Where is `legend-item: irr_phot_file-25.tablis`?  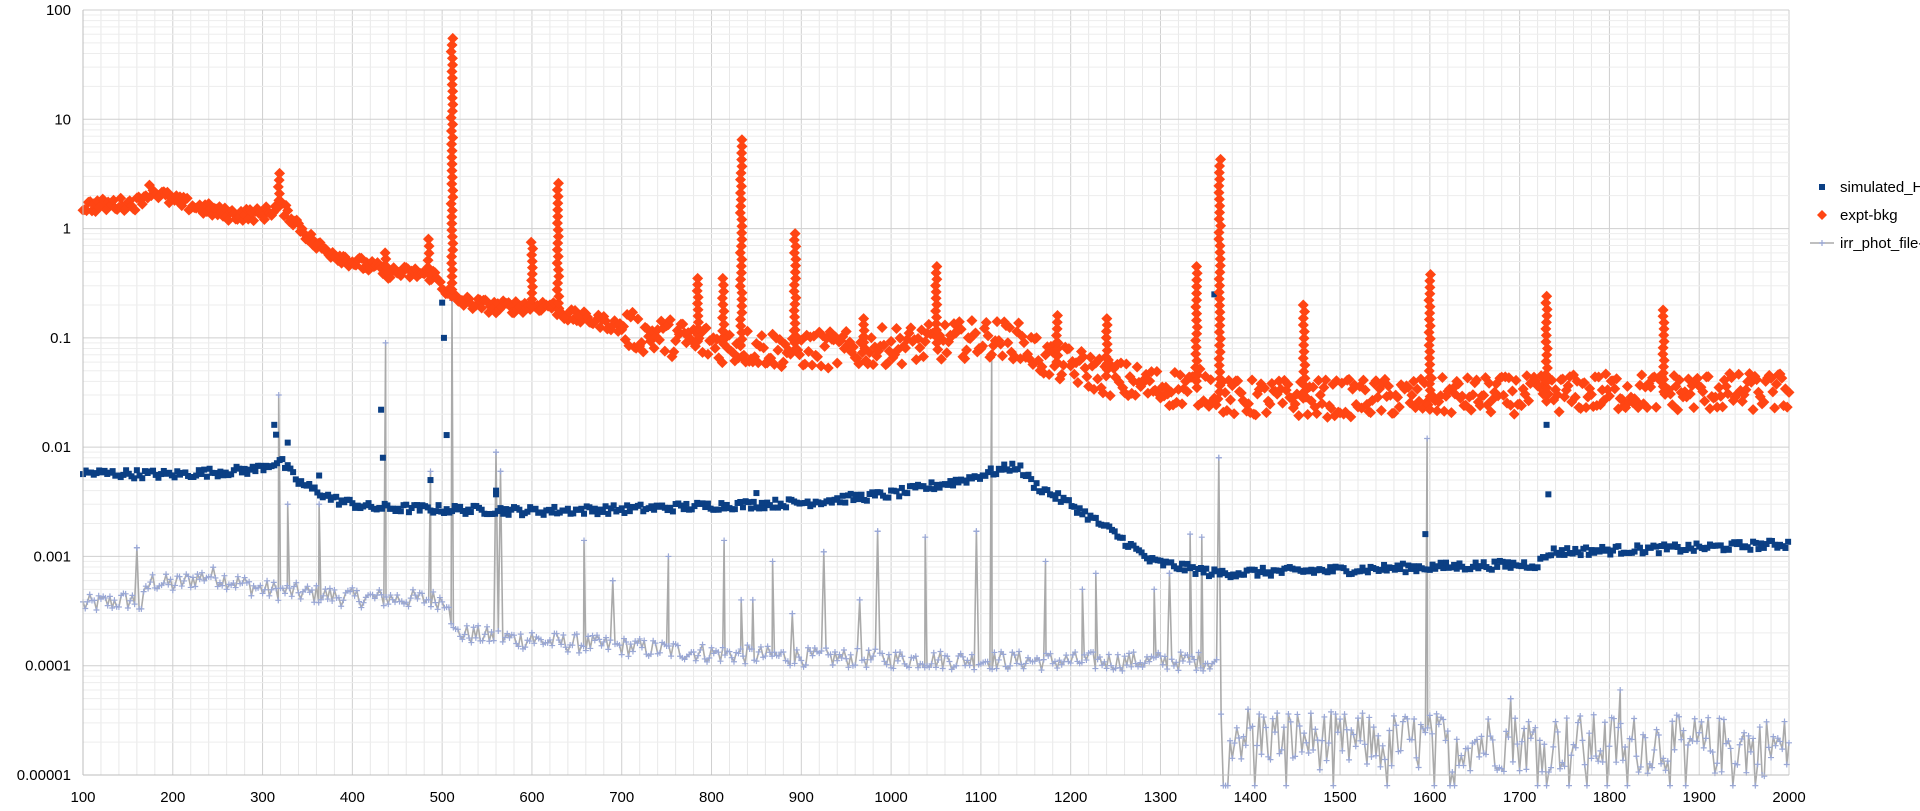 legend-item: irr_phot_file-25.tablis is located at coordinates (1865, 243).